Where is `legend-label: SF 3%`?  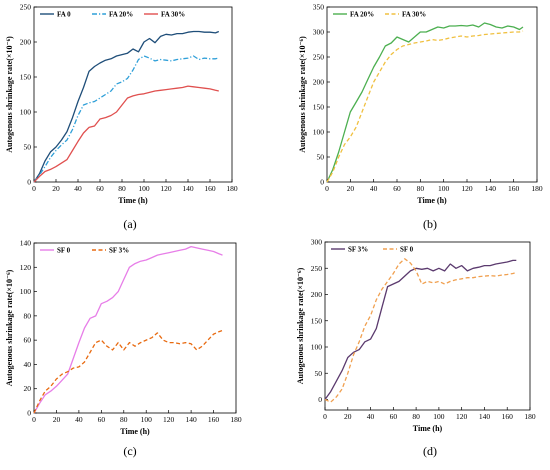
legend-label: SF 3% is located at coordinates (119, 251).